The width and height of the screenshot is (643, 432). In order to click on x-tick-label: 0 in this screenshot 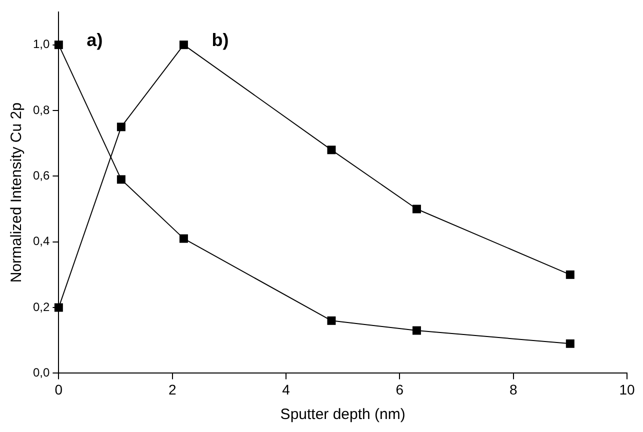, I will do `click(58, 389)`.